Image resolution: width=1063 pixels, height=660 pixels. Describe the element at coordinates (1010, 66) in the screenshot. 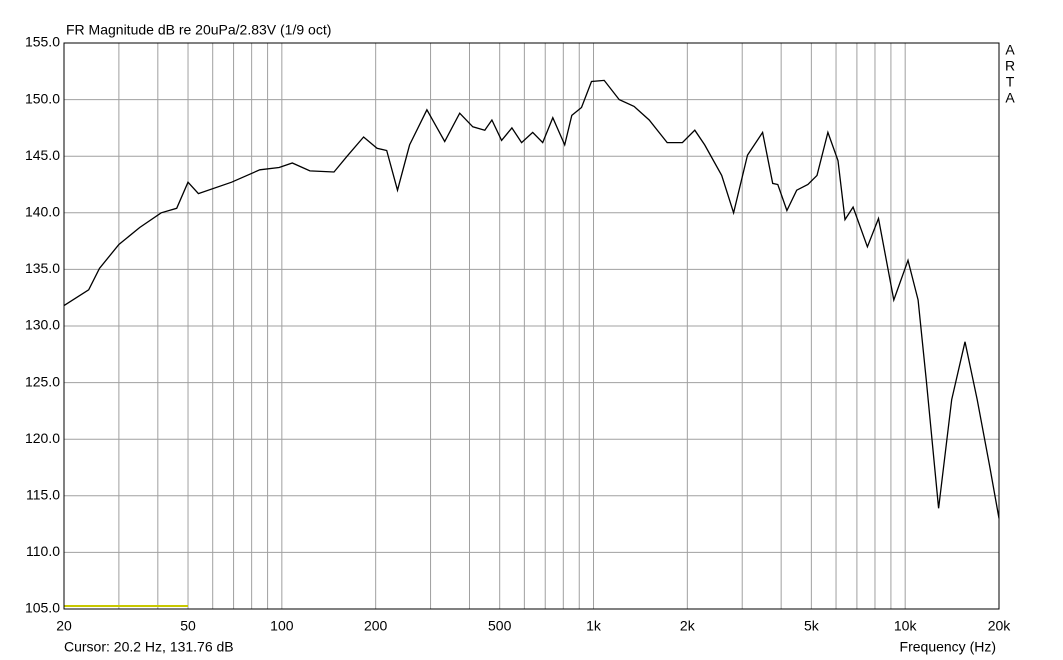

I see `watermark-letter: R` at that location.